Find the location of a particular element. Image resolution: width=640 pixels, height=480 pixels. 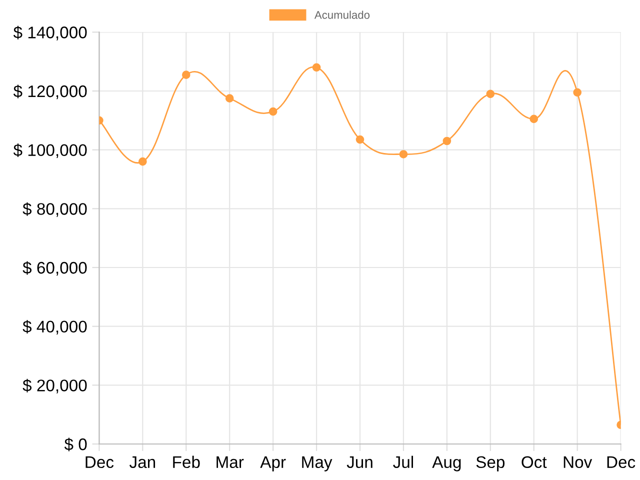

y-tick-label: $ 80,000 is located at coordinates (54, 209).